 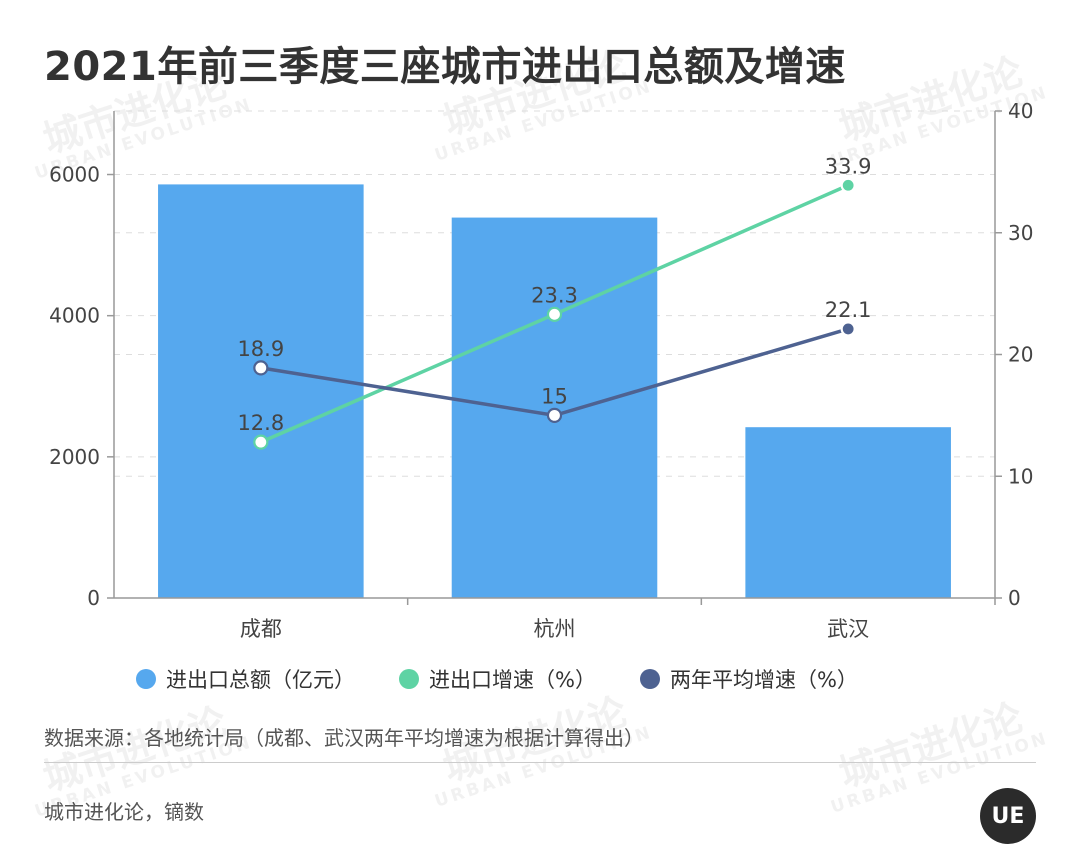 I want to click on legend-swatch-growth, so click(x=409, y=679).